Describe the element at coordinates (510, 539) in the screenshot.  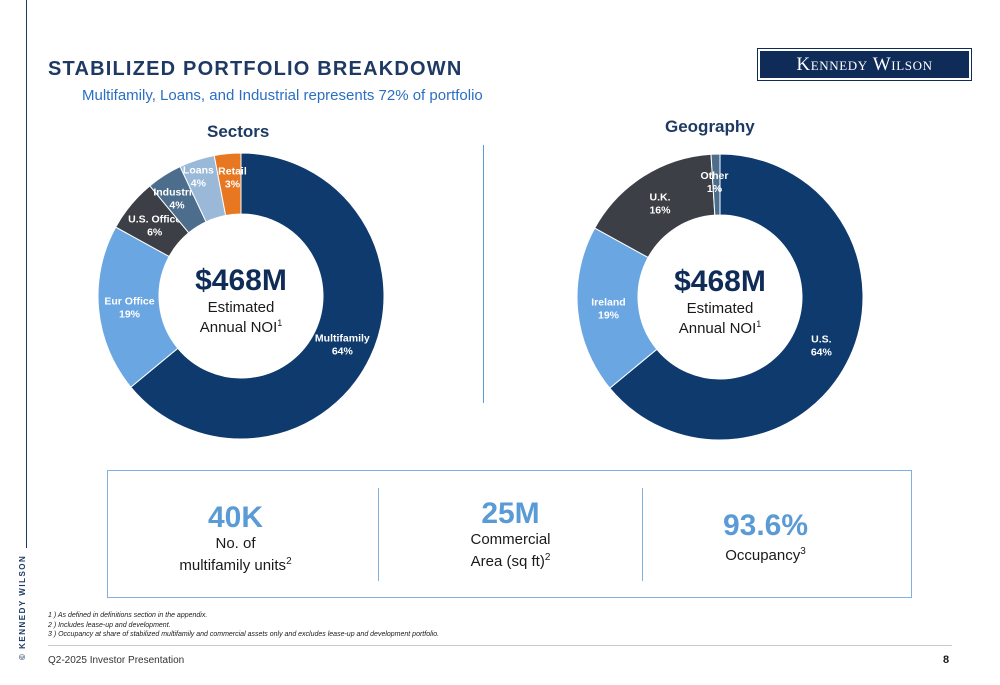
I see `stat-label-line1: Commercial` at that location.